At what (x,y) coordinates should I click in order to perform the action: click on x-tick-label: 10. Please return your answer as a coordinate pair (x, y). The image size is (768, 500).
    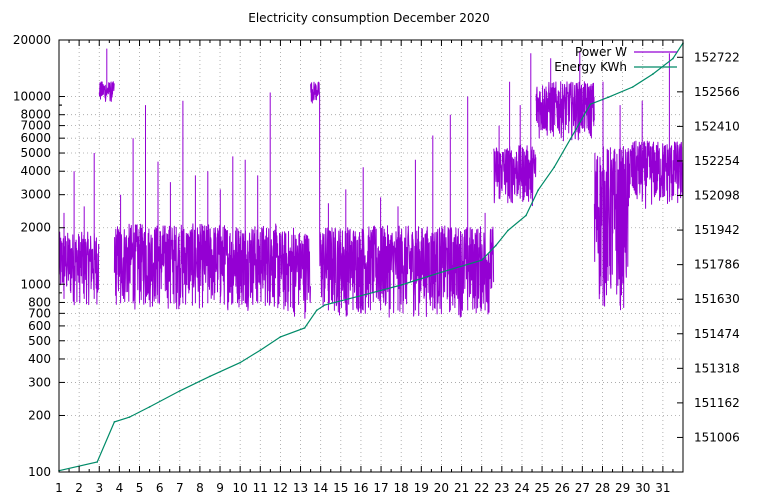
    Looking at the image, I should click on (240, 488).